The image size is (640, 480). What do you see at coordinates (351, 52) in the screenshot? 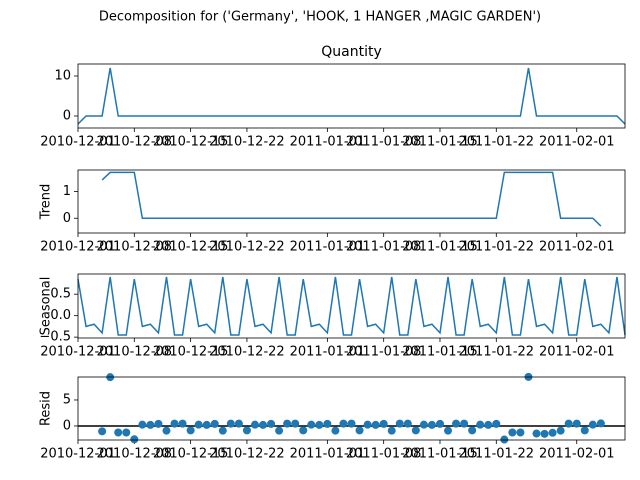
I see `axes-title: Quantity` at bounding box center [351, 52].